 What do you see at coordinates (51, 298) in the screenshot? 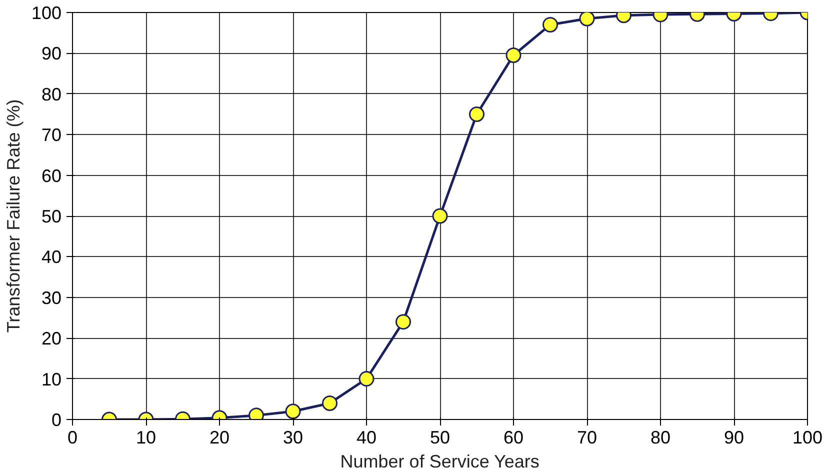
I see `y-tick-label: 30` at bounding box center [51, 298].